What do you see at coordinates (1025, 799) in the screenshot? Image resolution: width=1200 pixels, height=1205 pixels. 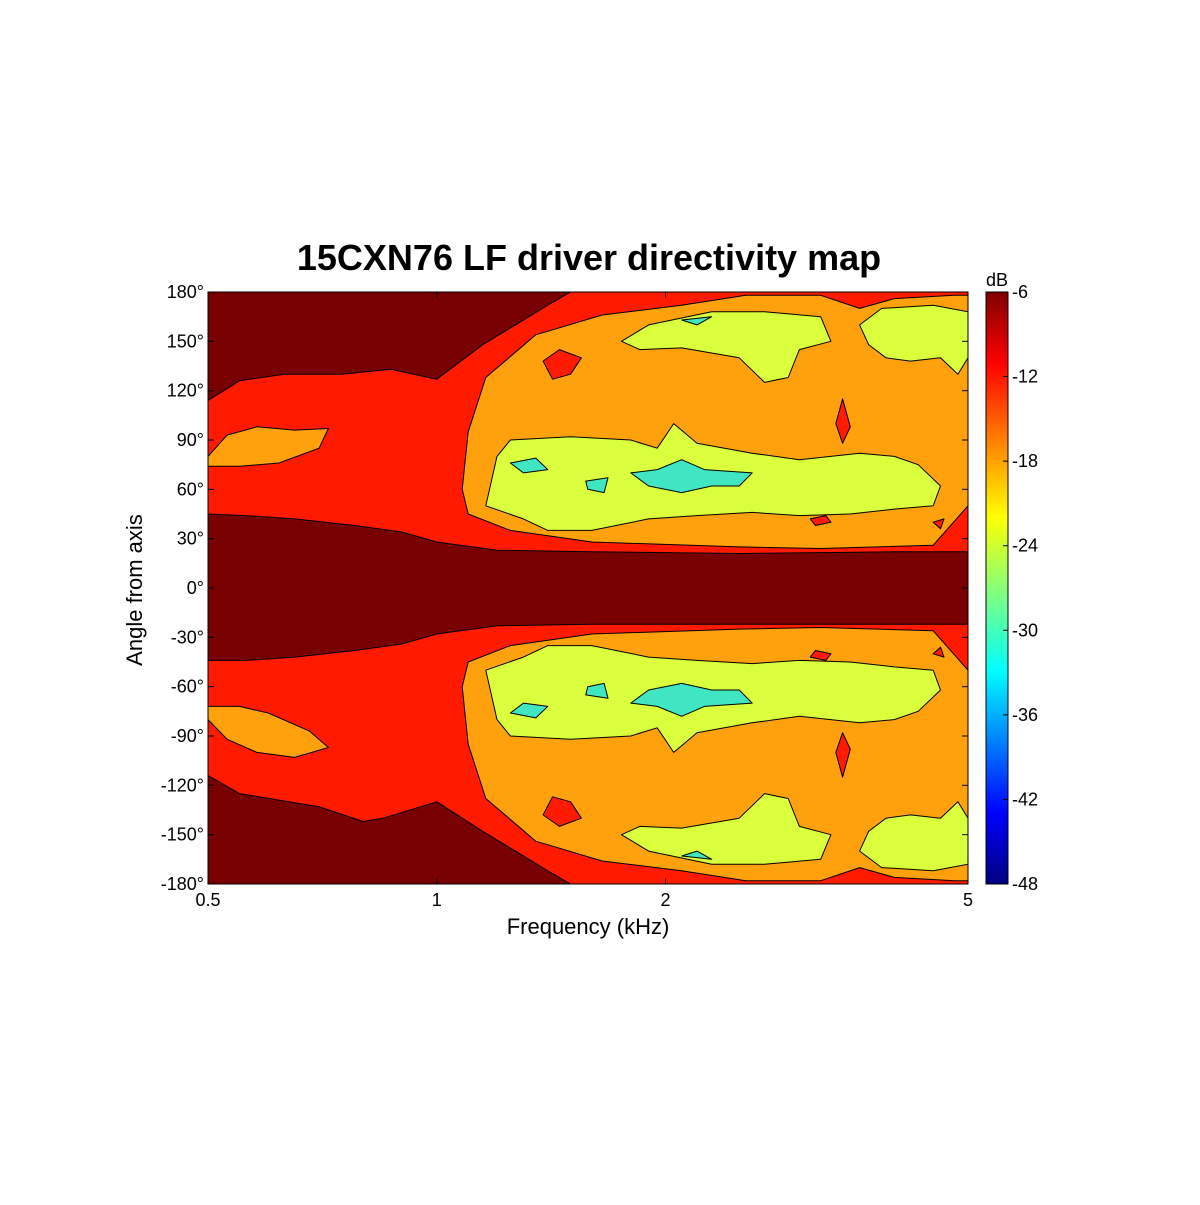 I see `colorbar-tick-label: -42` at bounding box center [1025, 799].